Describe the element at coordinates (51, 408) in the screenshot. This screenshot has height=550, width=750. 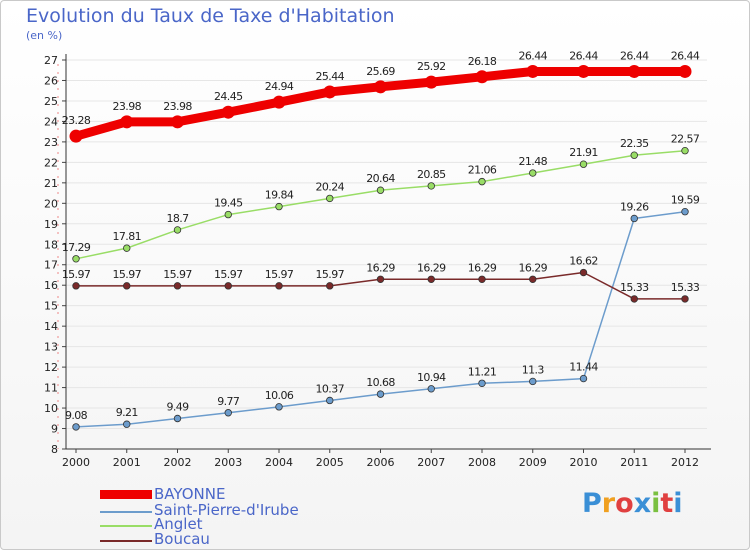
I see `y-tick-label: 10` at that location.